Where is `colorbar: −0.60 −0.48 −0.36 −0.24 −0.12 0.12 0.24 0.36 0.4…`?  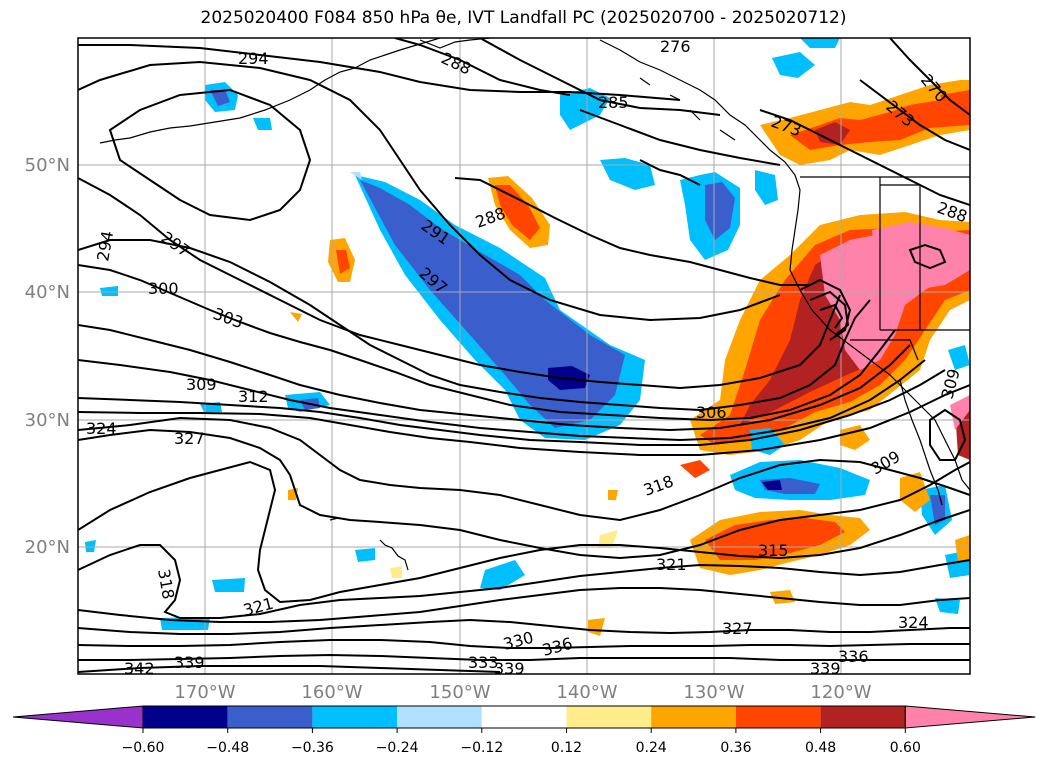
colorbar: −0.60 −0.48 −0.36 −0.24 −0.12 0.12 0.24 0.36 0.4… is located at coordinates (524, 730).